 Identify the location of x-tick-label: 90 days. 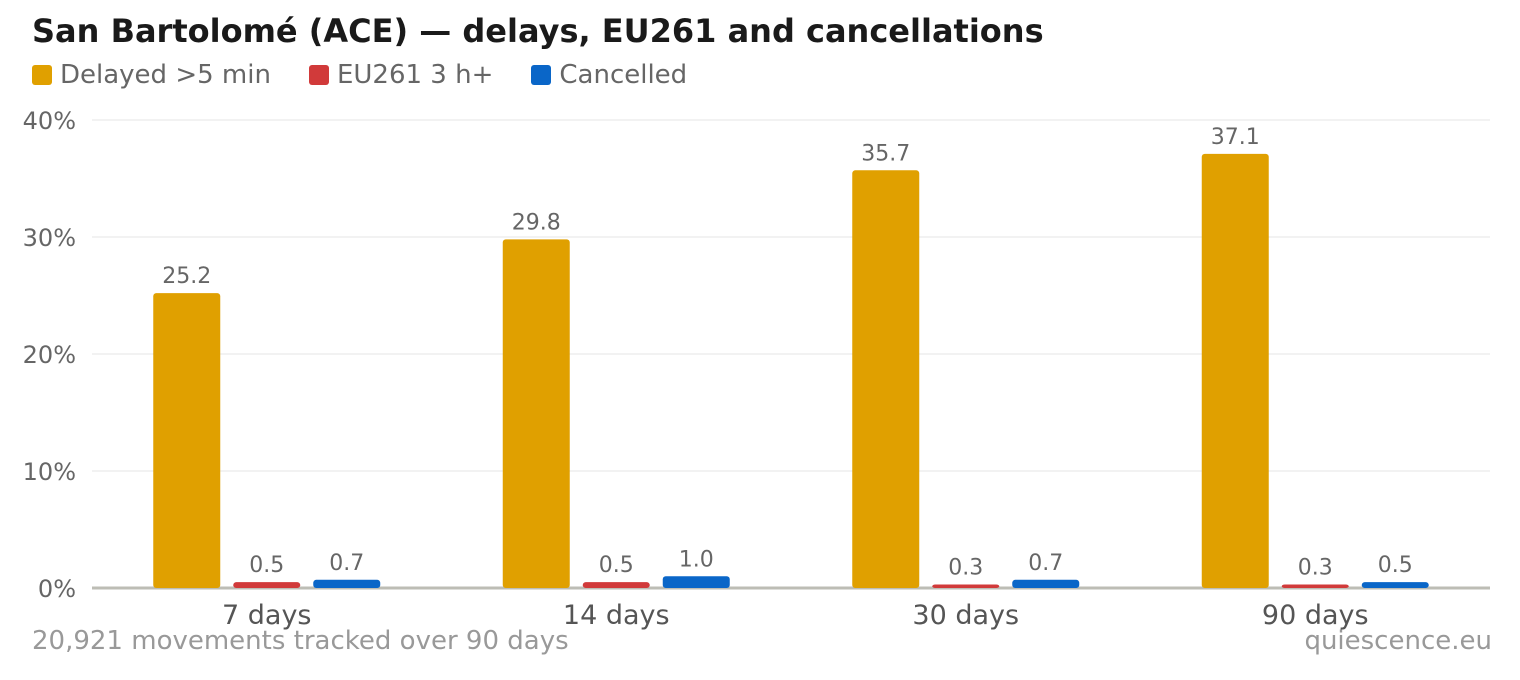
(1315, 615).